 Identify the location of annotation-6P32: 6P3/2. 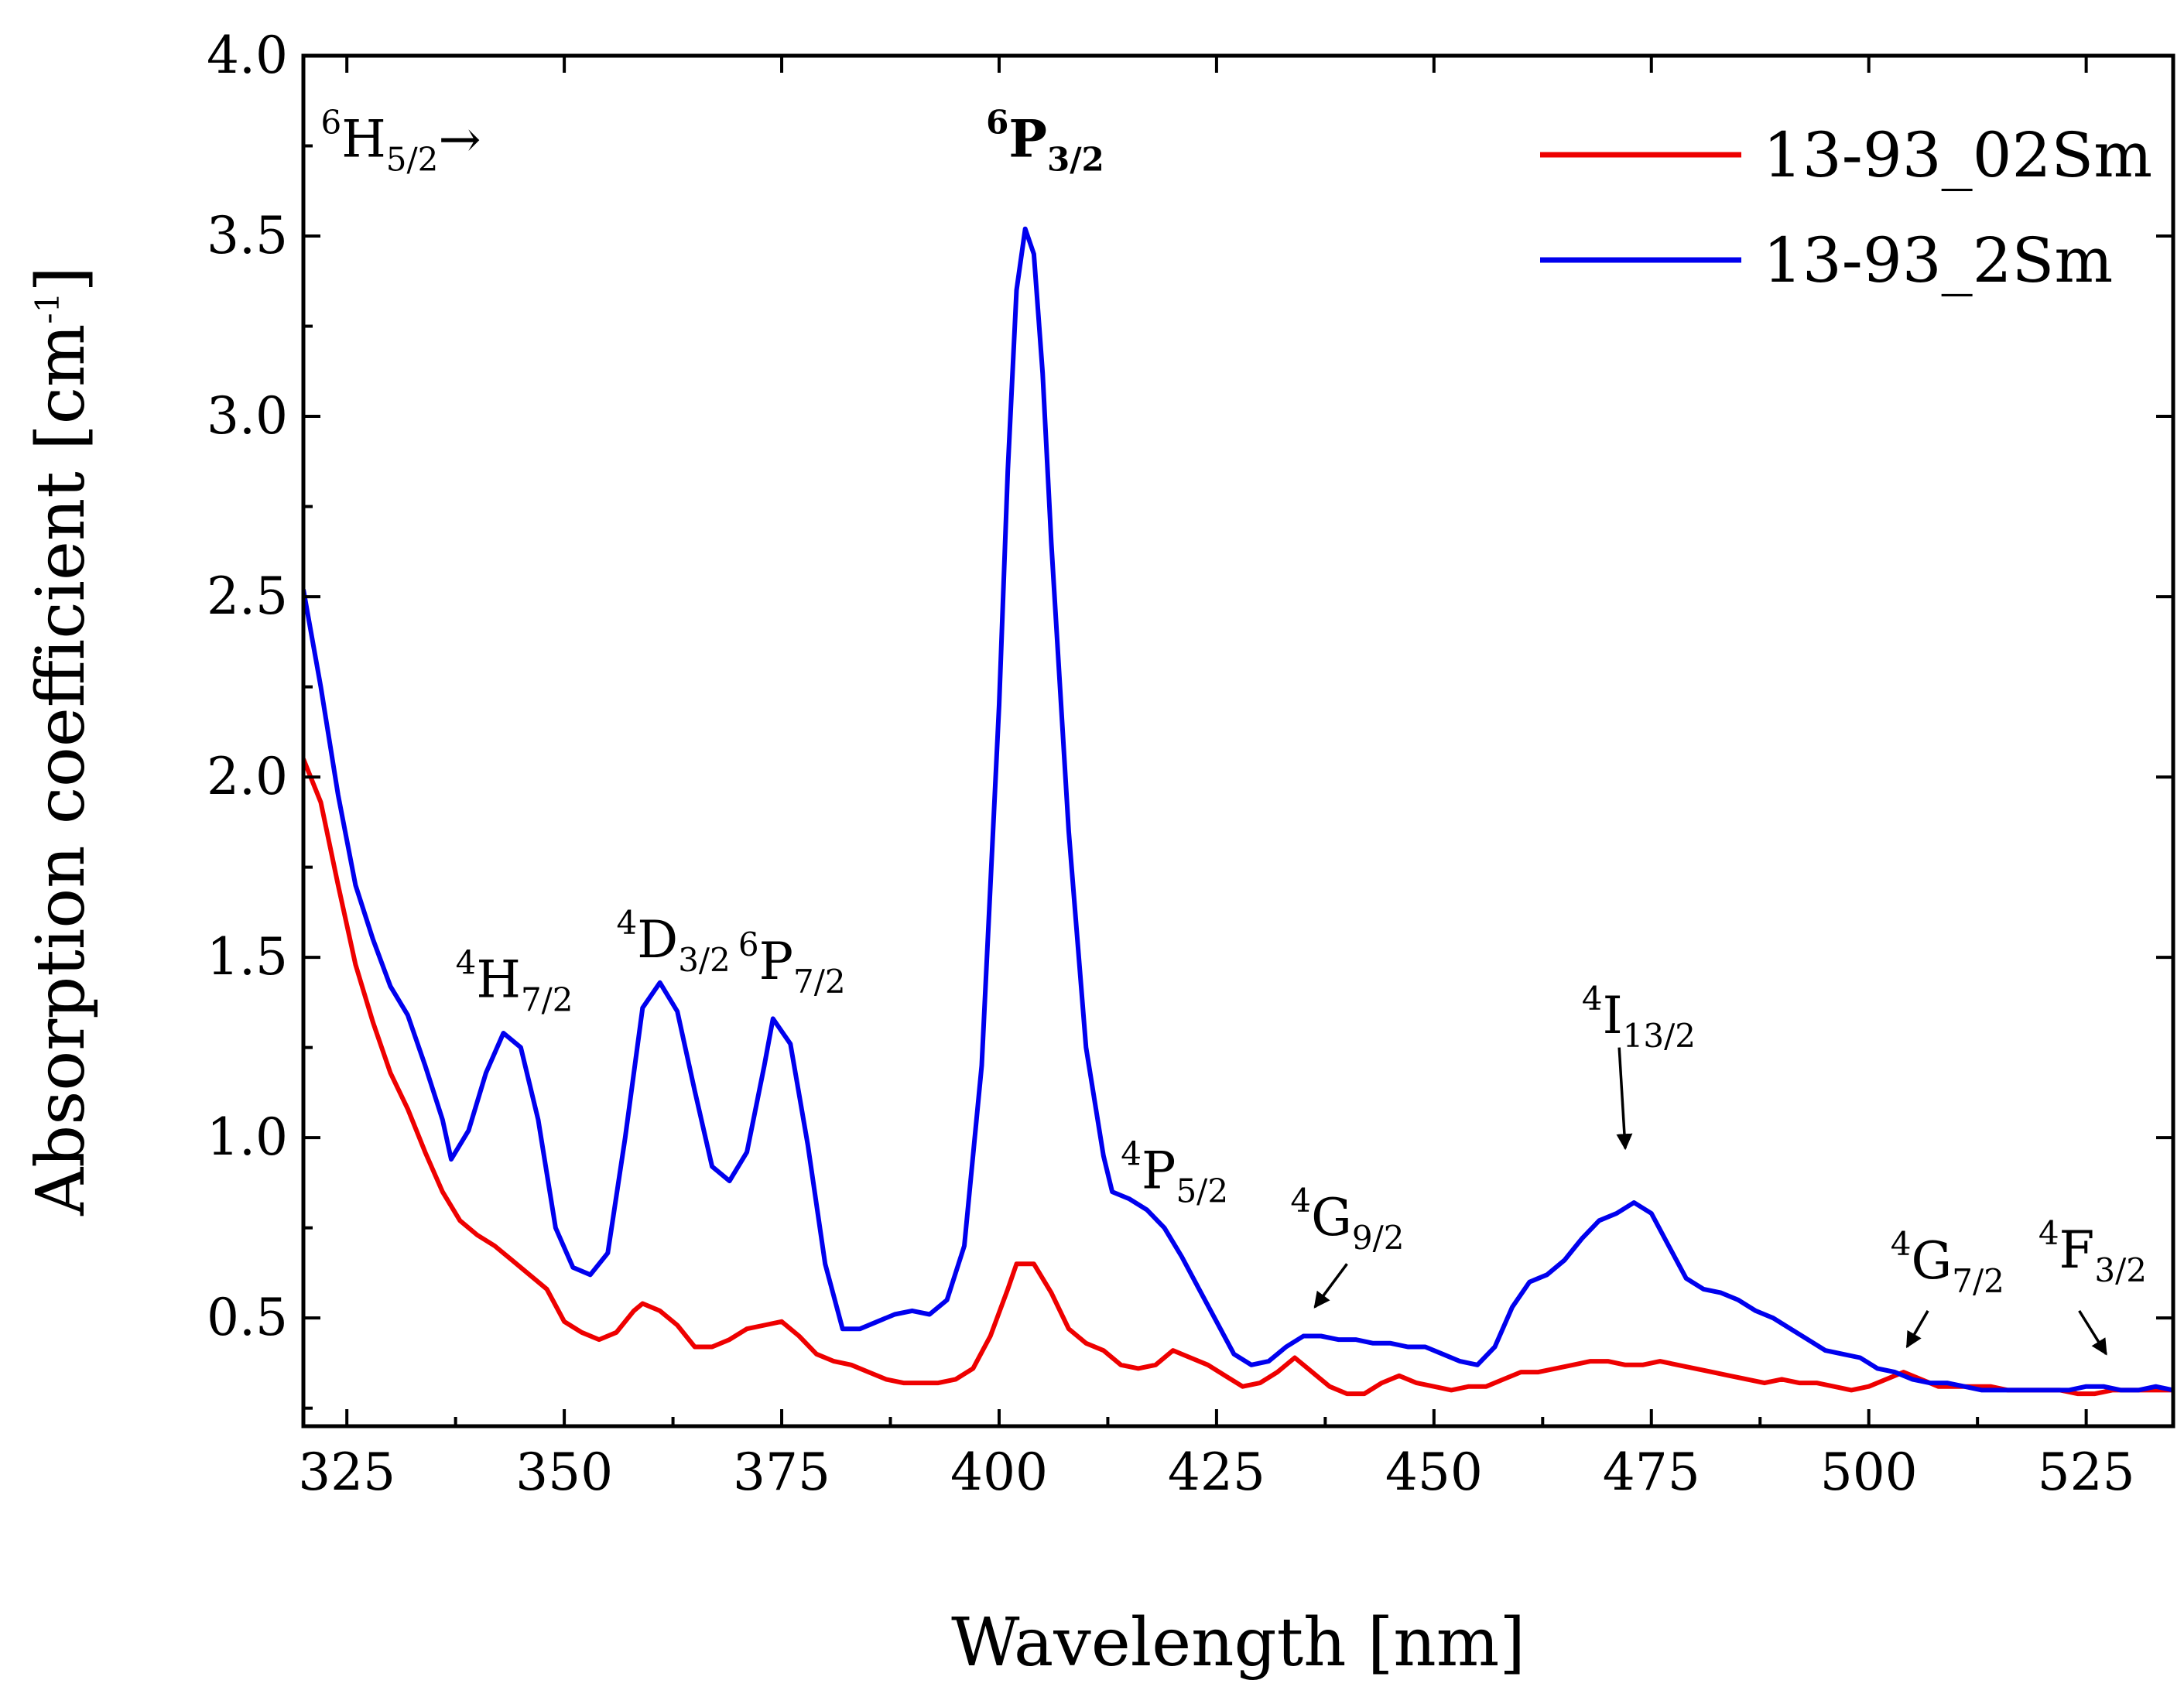
(1045, 140).